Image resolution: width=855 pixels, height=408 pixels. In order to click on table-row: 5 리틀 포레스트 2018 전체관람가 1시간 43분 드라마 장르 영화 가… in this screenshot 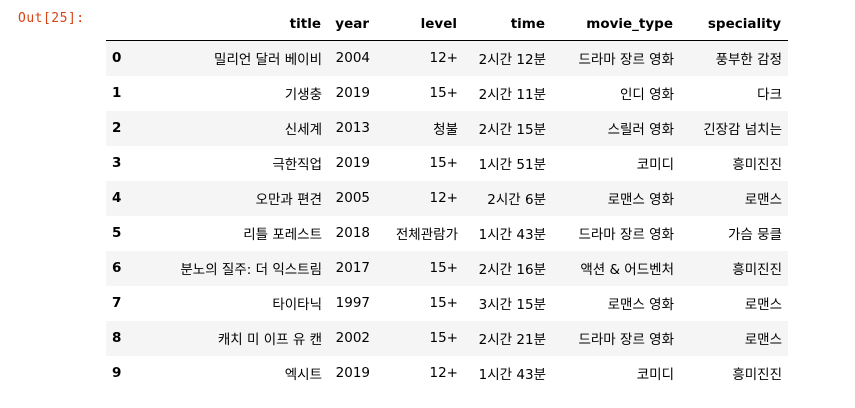, I will do `click(447, 233)`.